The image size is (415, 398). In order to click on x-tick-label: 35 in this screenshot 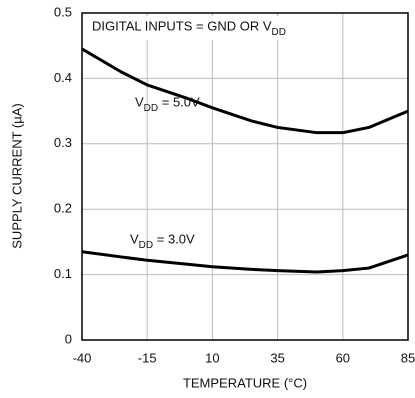, I will do `click(277, 357)`.